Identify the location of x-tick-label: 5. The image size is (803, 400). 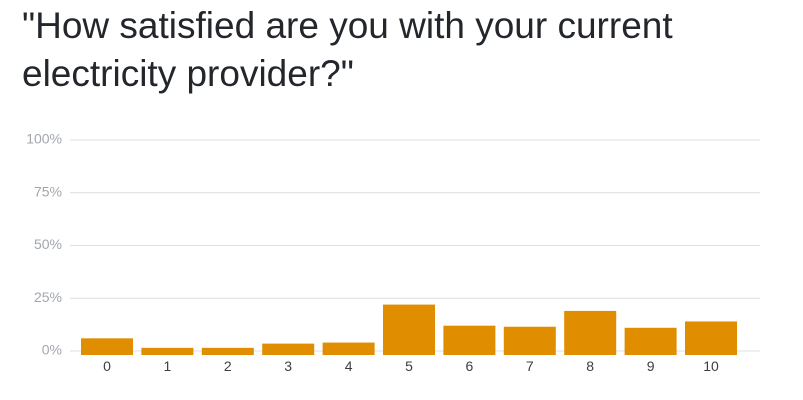
(409, 366).